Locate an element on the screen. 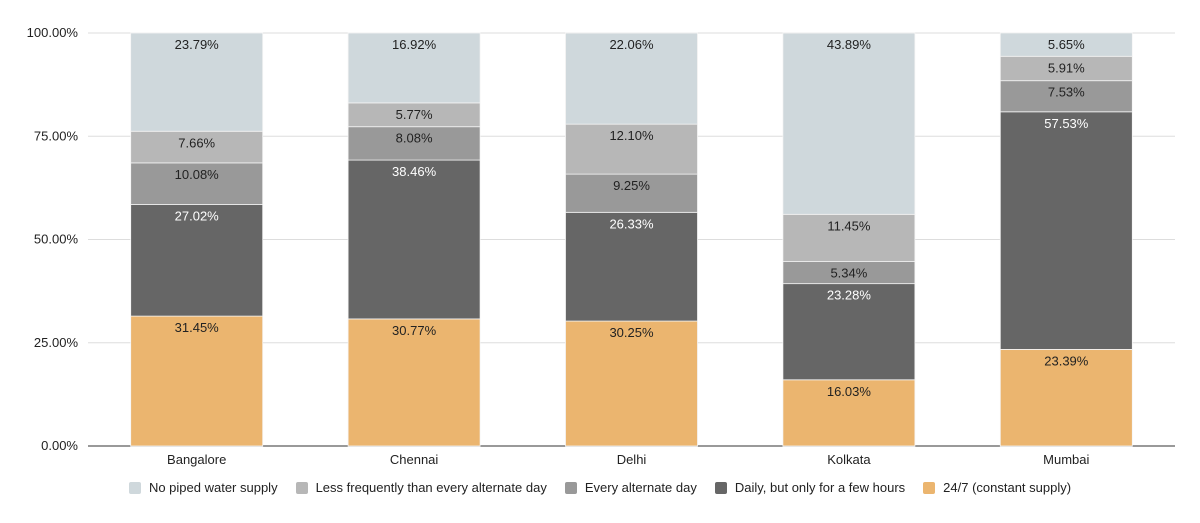 The height and width of the screenshot is (523, 1200). x-tick-label: Bangalore is located at coordinates (196, 459).